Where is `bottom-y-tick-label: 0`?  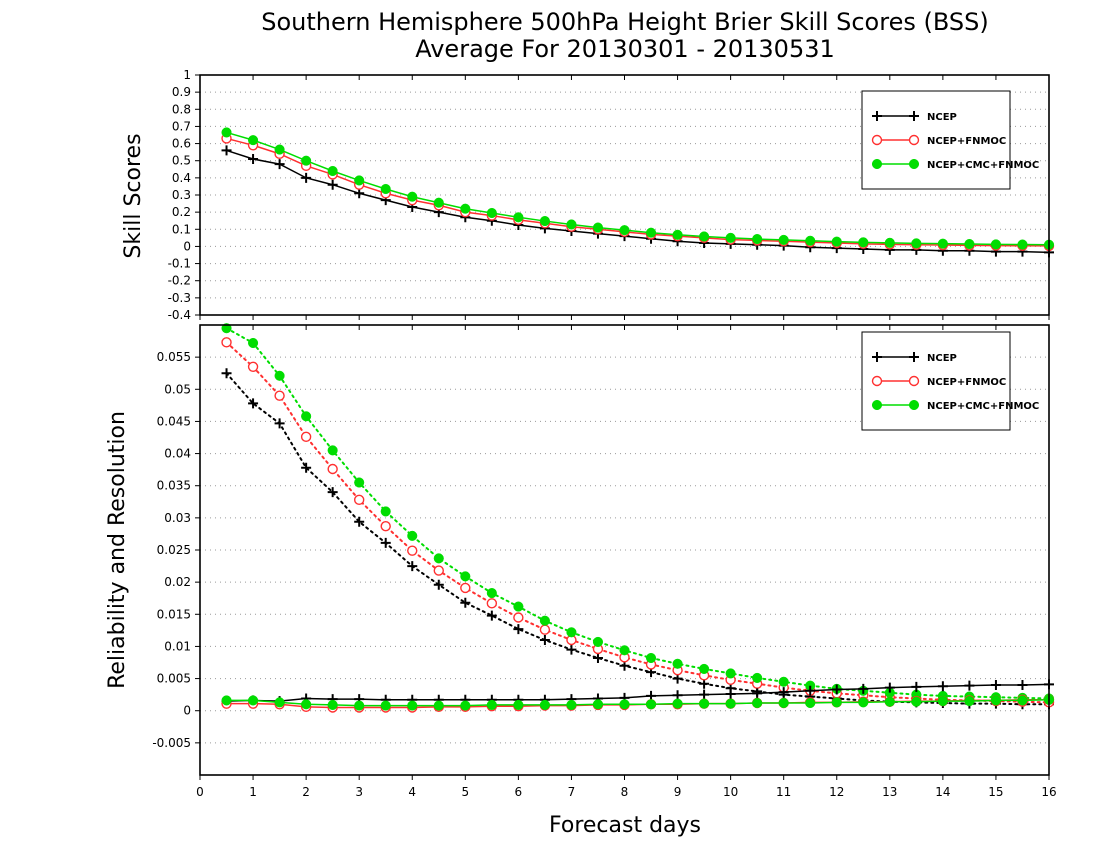 bottom-y-tick-label: 0 is located at coordinates (187, 711).